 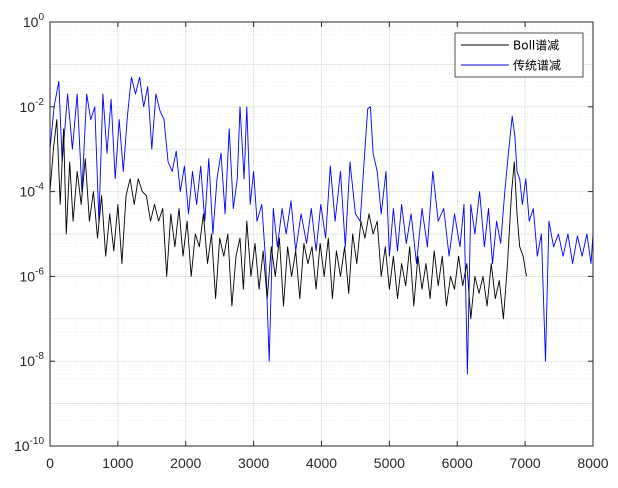 What do you see at coordinates (185, 463) in the screenshot?
I see `x-tick-label: 2000` at bounding box center [185, 463].